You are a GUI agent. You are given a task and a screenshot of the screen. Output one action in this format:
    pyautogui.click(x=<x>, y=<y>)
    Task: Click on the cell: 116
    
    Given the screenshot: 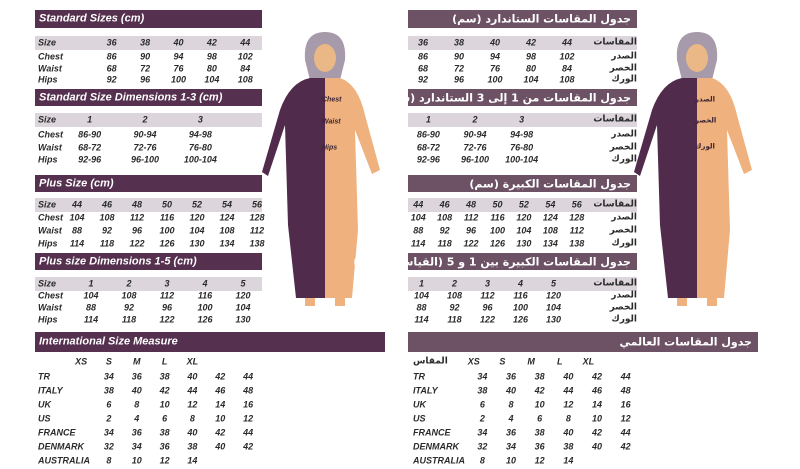 What is the action you would take?
    pyautogui.click(x=205, y=295)
    